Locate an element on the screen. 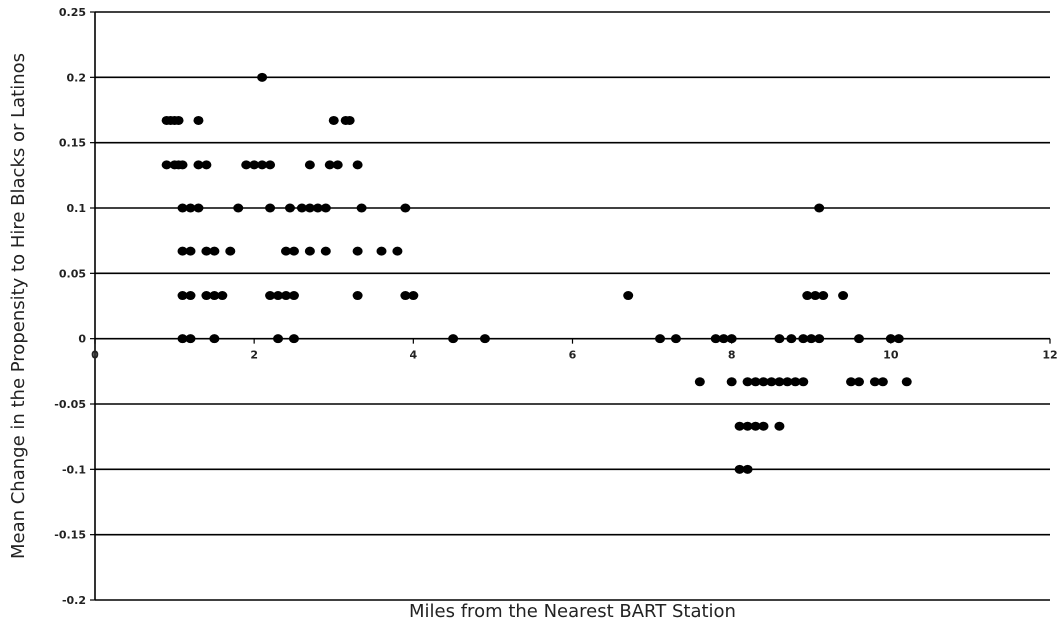 This screenshot has width=1058, height=625. x-tick-label: 4 is located at coordinates (414, 355).